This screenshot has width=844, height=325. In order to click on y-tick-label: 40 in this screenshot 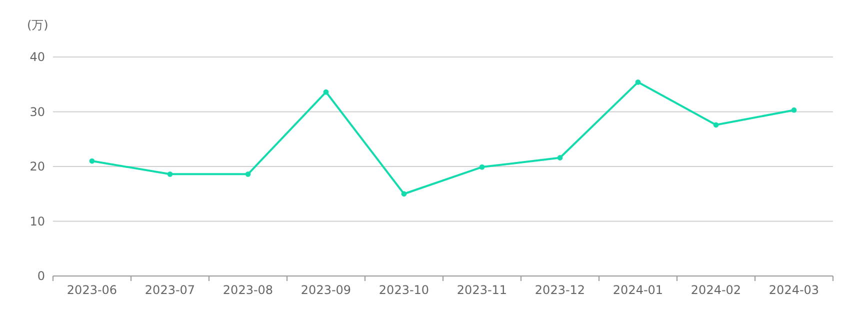, I will do `click(37, 57)`.